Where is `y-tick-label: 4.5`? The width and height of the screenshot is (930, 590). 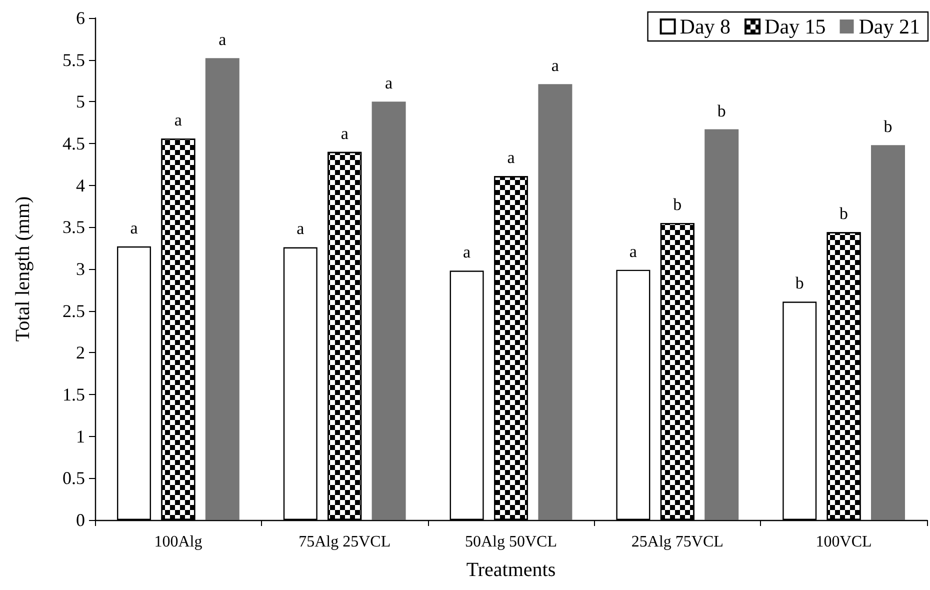
y-tick-label: 4.5 is located at coordinates (73, 144).